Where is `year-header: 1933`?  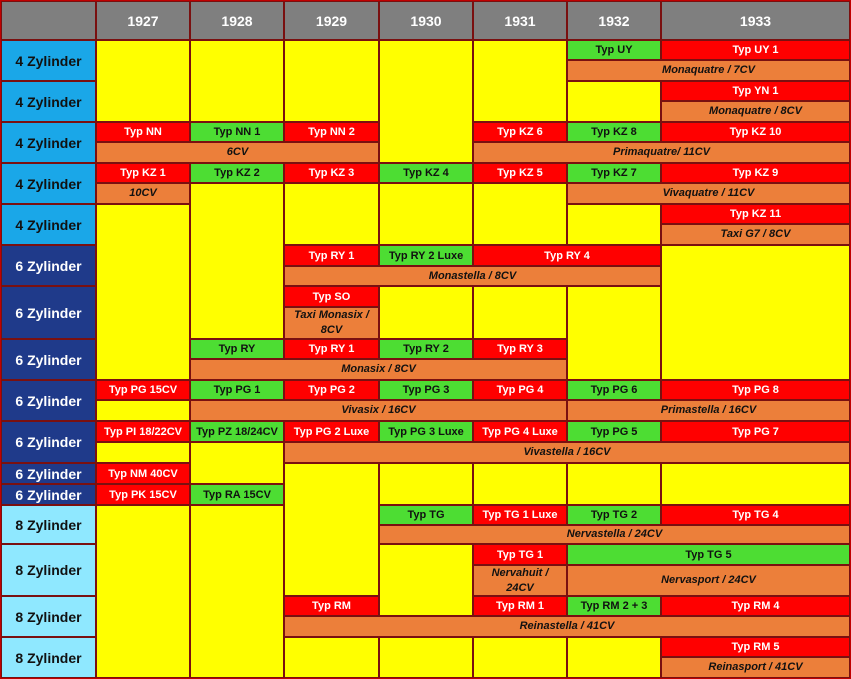 year-header: 1933 is located at coordinates (755, 20).